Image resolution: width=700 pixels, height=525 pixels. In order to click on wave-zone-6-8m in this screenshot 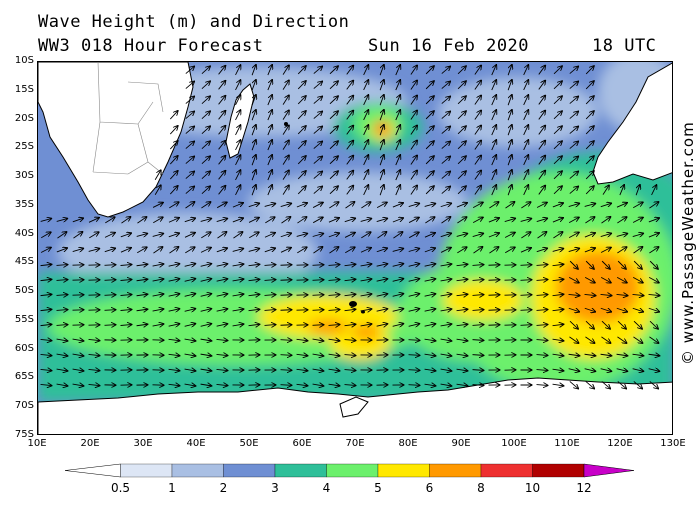, I will do `click(328, 327)`.